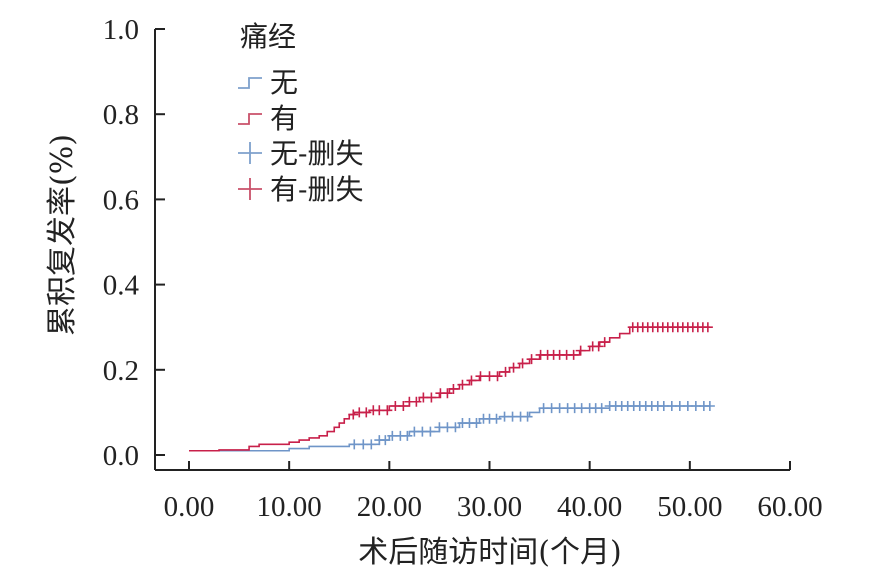 This screenshot has height=580, width=885. I want to click on censor-marks, so click(531, 386).